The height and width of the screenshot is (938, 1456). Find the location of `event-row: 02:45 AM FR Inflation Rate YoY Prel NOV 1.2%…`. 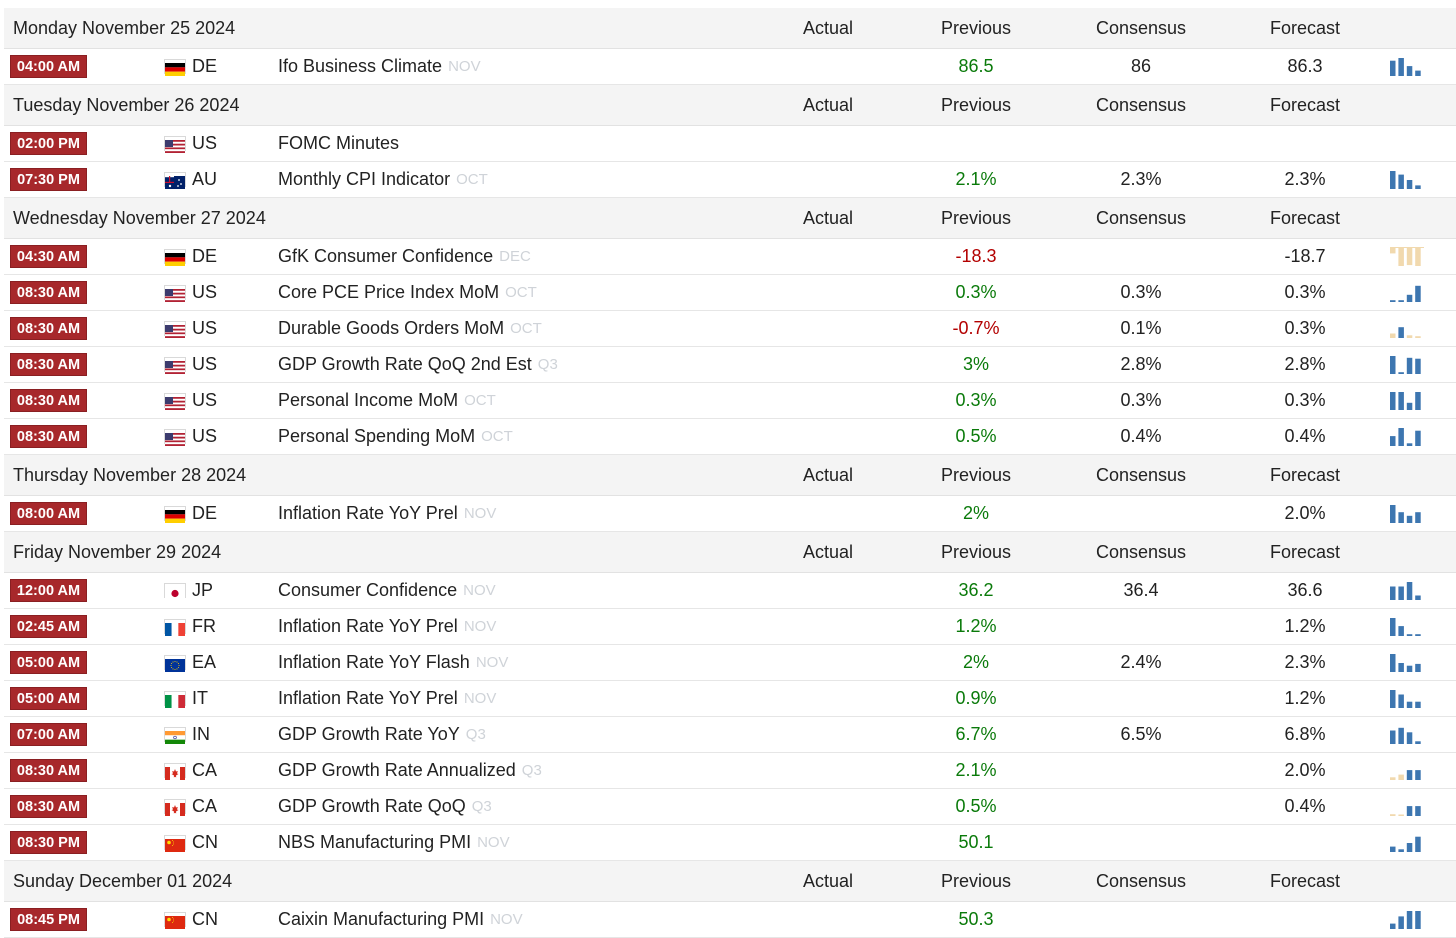

event-row: 02:45 AM FR Inflation Rate YoY Prel NOV 1.2%… is located at coordinates (730, 627).